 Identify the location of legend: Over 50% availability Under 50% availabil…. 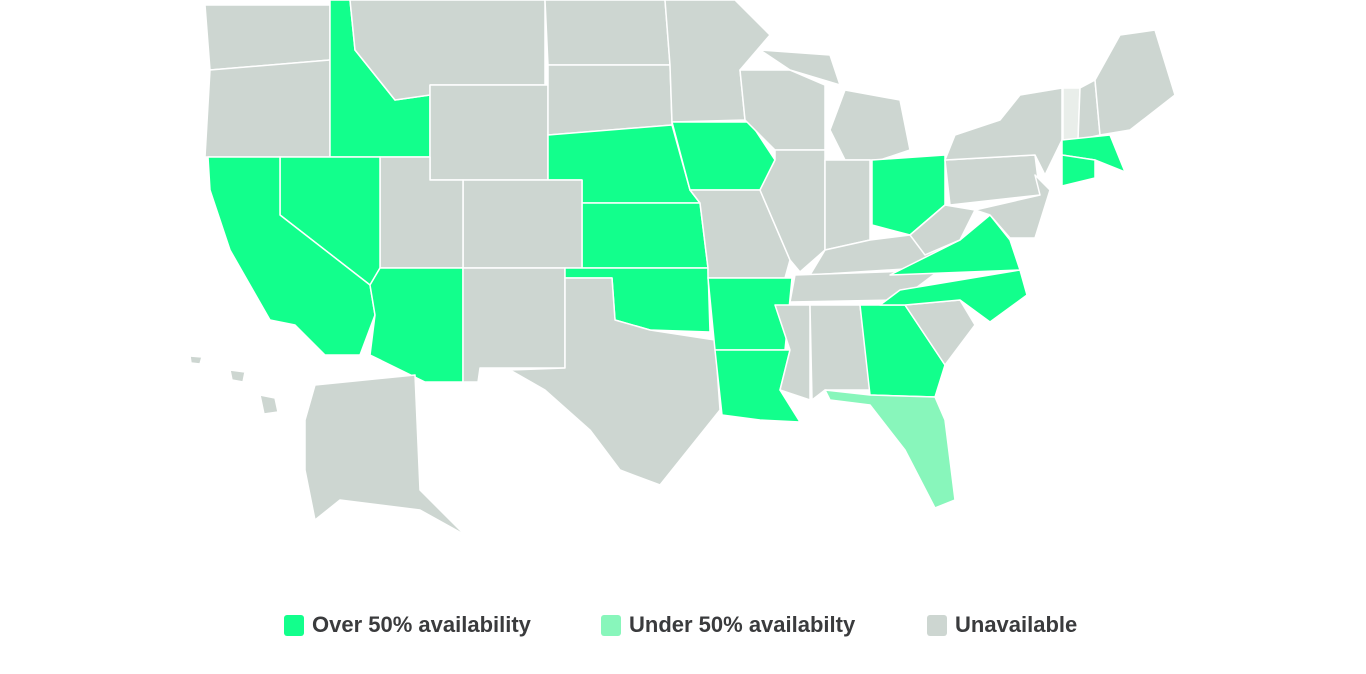
(680, 624).